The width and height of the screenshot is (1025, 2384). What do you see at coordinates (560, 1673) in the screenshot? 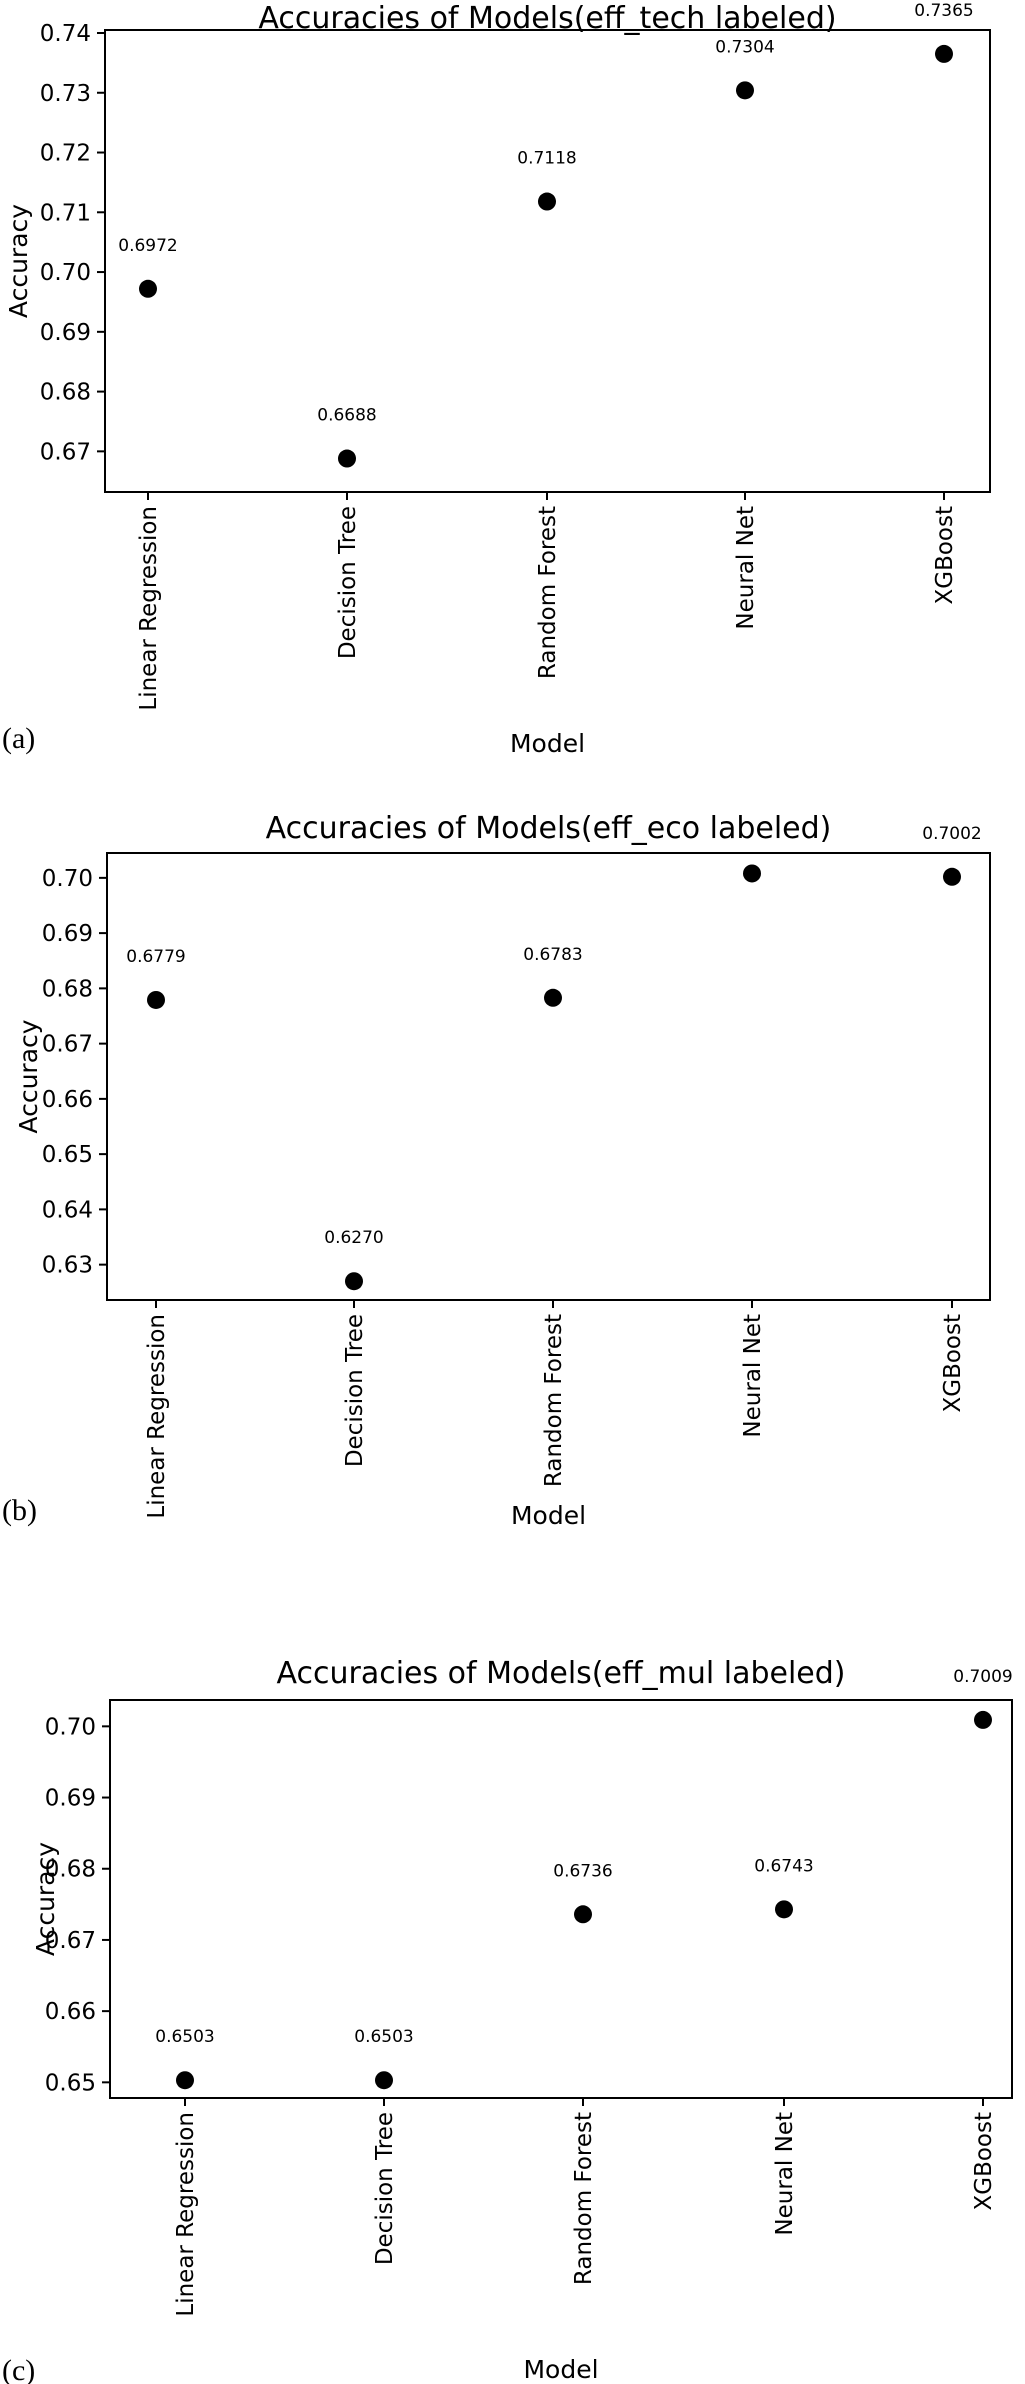
I see `chart-title: Accuracies of Models(eff_mul labeled)` at bounding box center [560, 1673].